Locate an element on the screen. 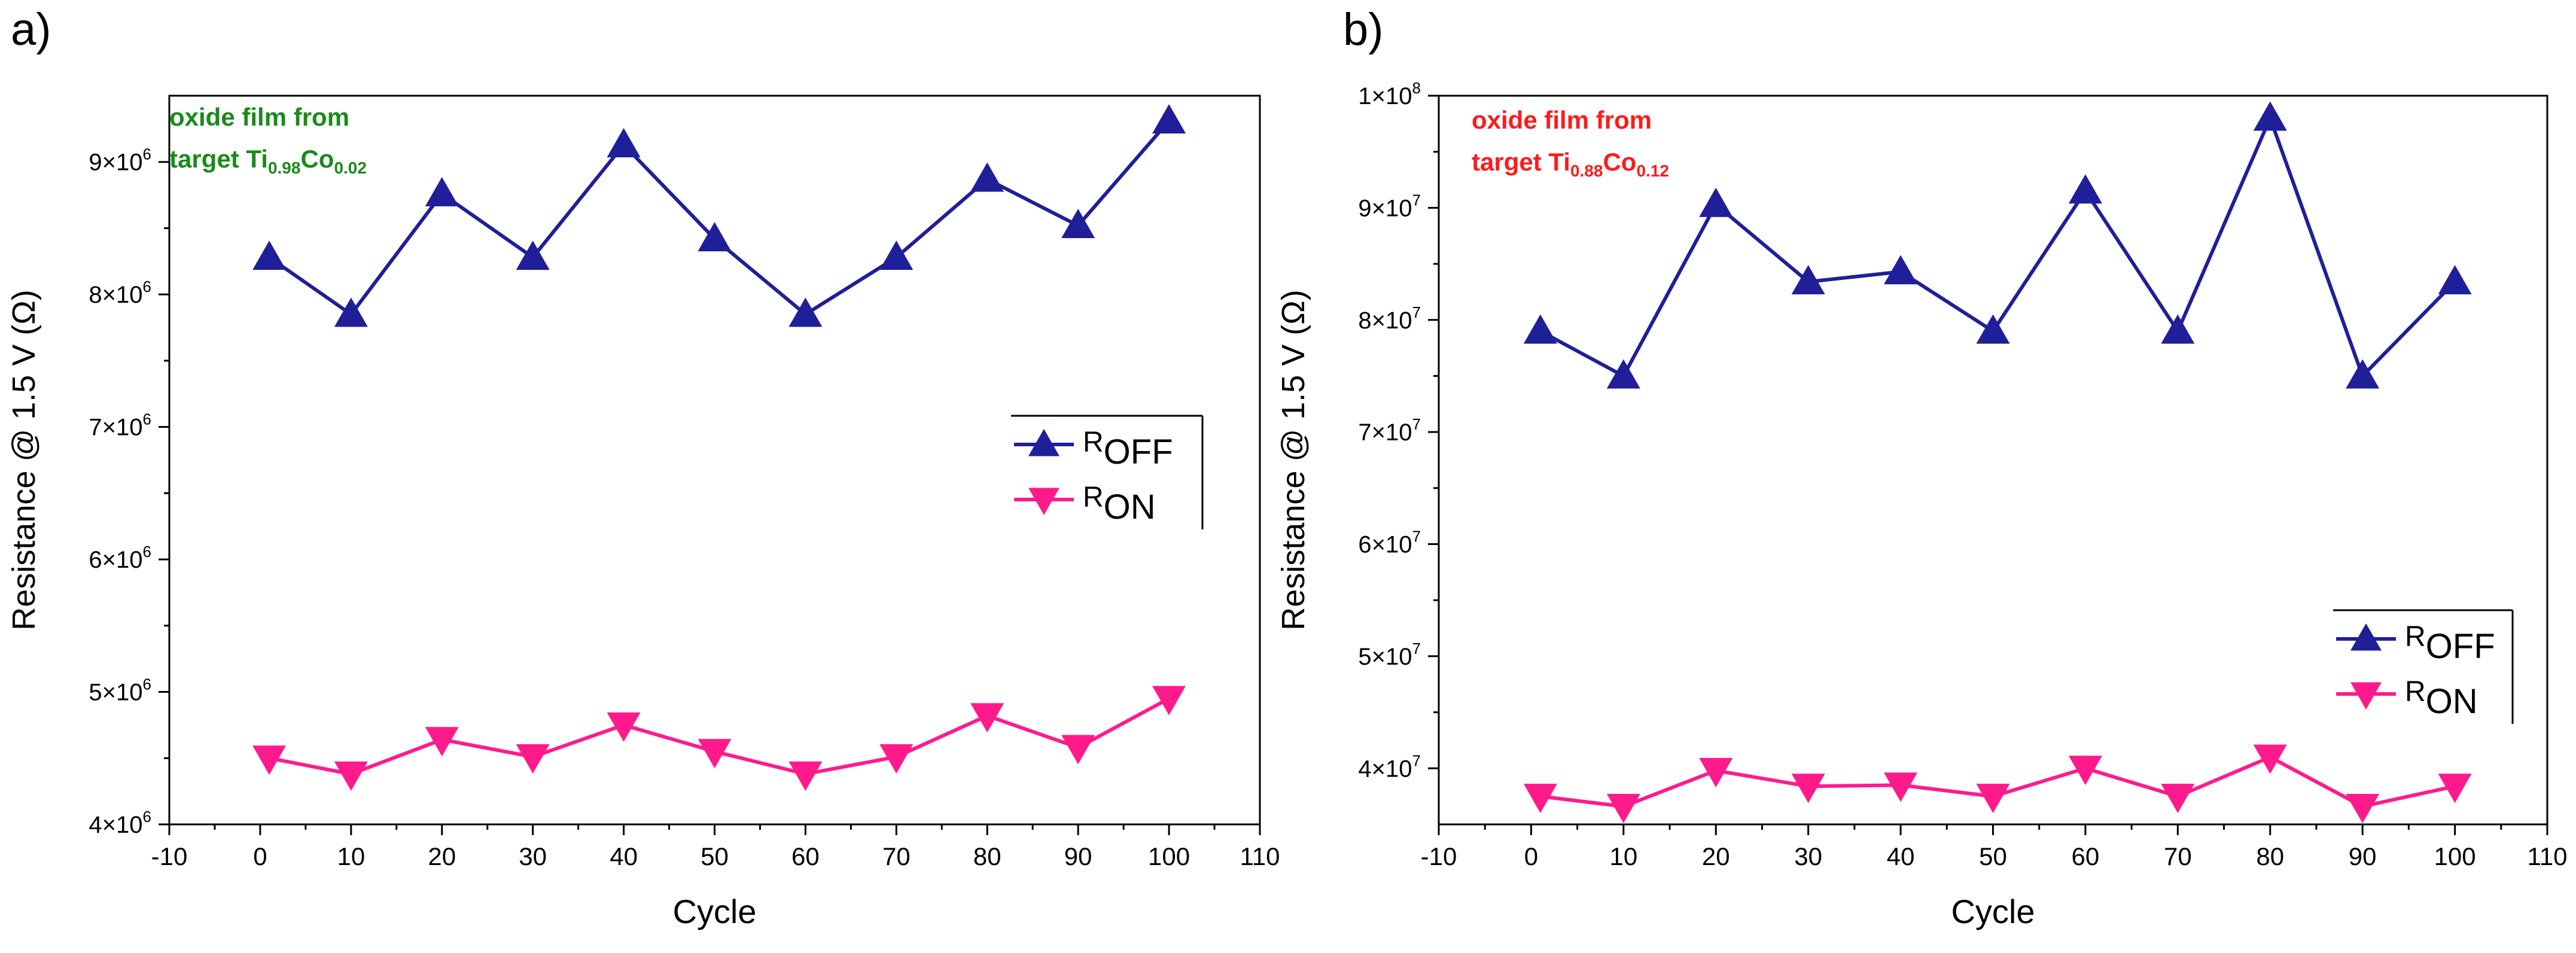 Image resolution: width=2576 pixels, height=953 pixels. x-tick-label: 50 is located at coordinates (1993, 856).